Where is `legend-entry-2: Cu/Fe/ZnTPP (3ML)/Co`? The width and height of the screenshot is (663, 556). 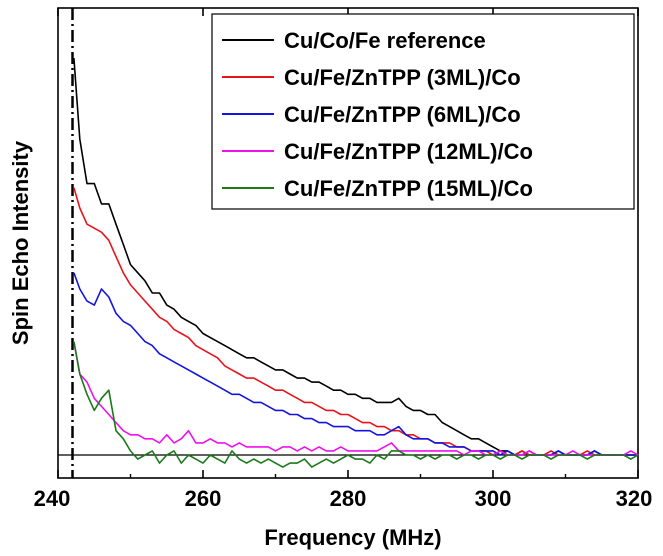 legend-entry-2: Cu/Fe/ZnTPP (3ML)/Co is located at coordinates (371, 77).